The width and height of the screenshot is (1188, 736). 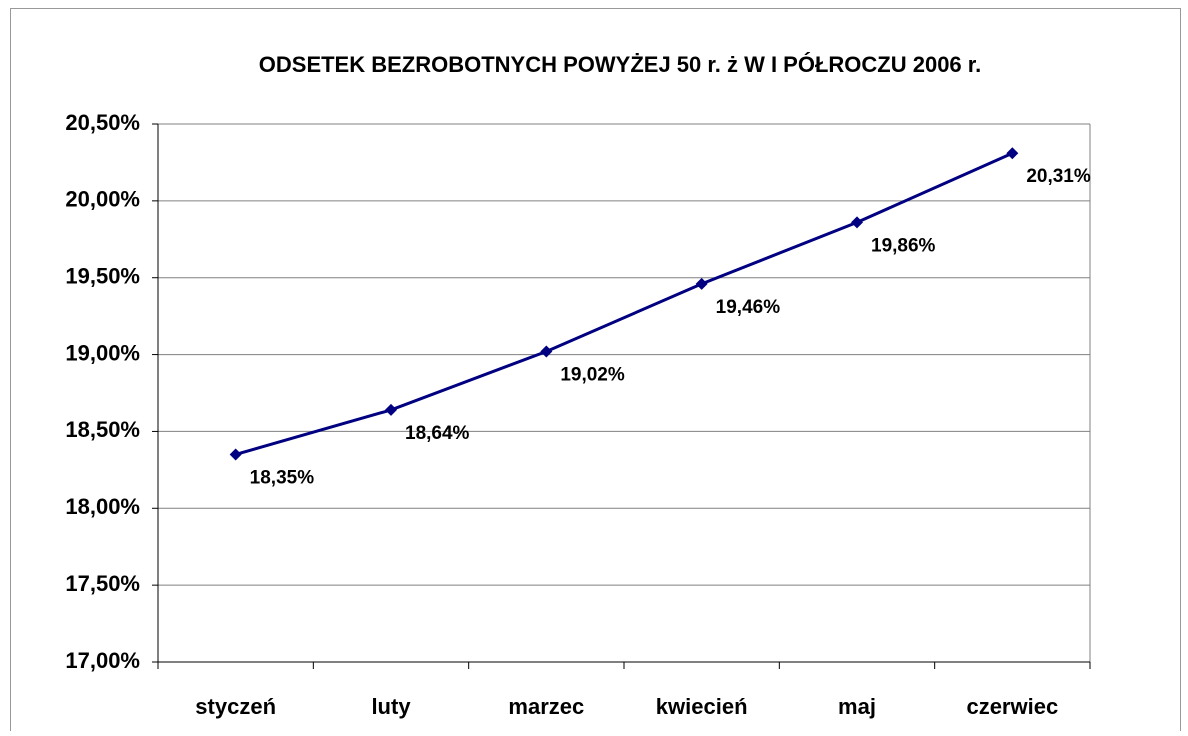 What do you see at coordinates (282, 478) in the screenshot?
I see `data-label: 18,35%` at bounding box center [282, 478].